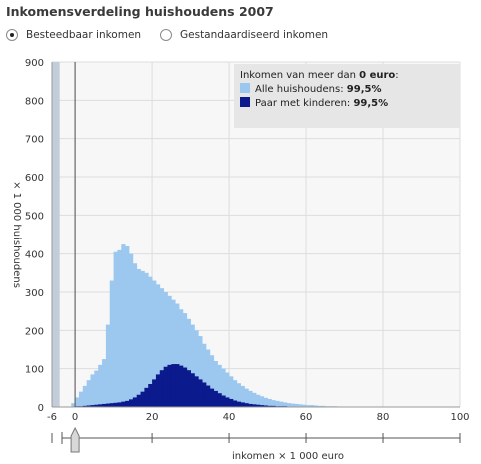 Image resolution: width=481 pixels, height=464 pixels. I want to click on negative-income-bar, so click(56, 234).